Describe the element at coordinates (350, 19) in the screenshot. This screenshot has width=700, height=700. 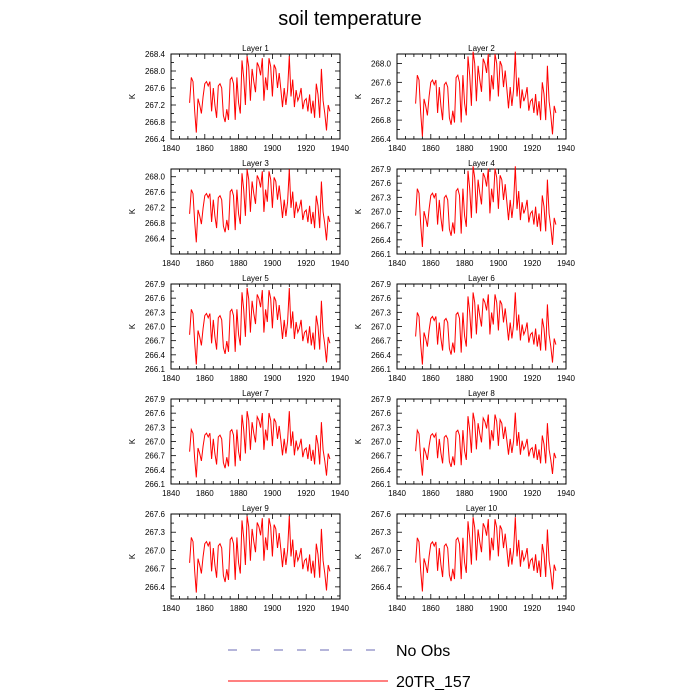
I see `chart-title: soil temperature` at that location.